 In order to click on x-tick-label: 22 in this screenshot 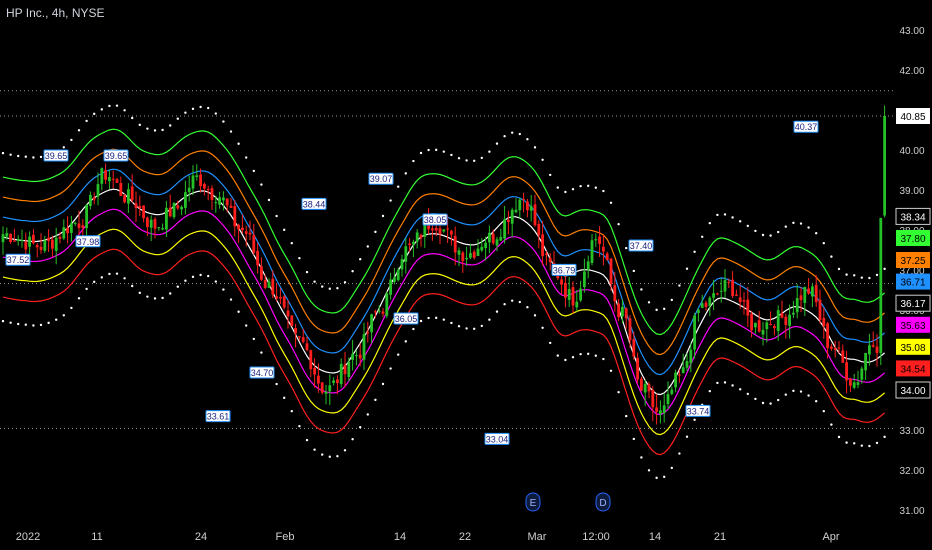, I will do `click(465, 537)`.